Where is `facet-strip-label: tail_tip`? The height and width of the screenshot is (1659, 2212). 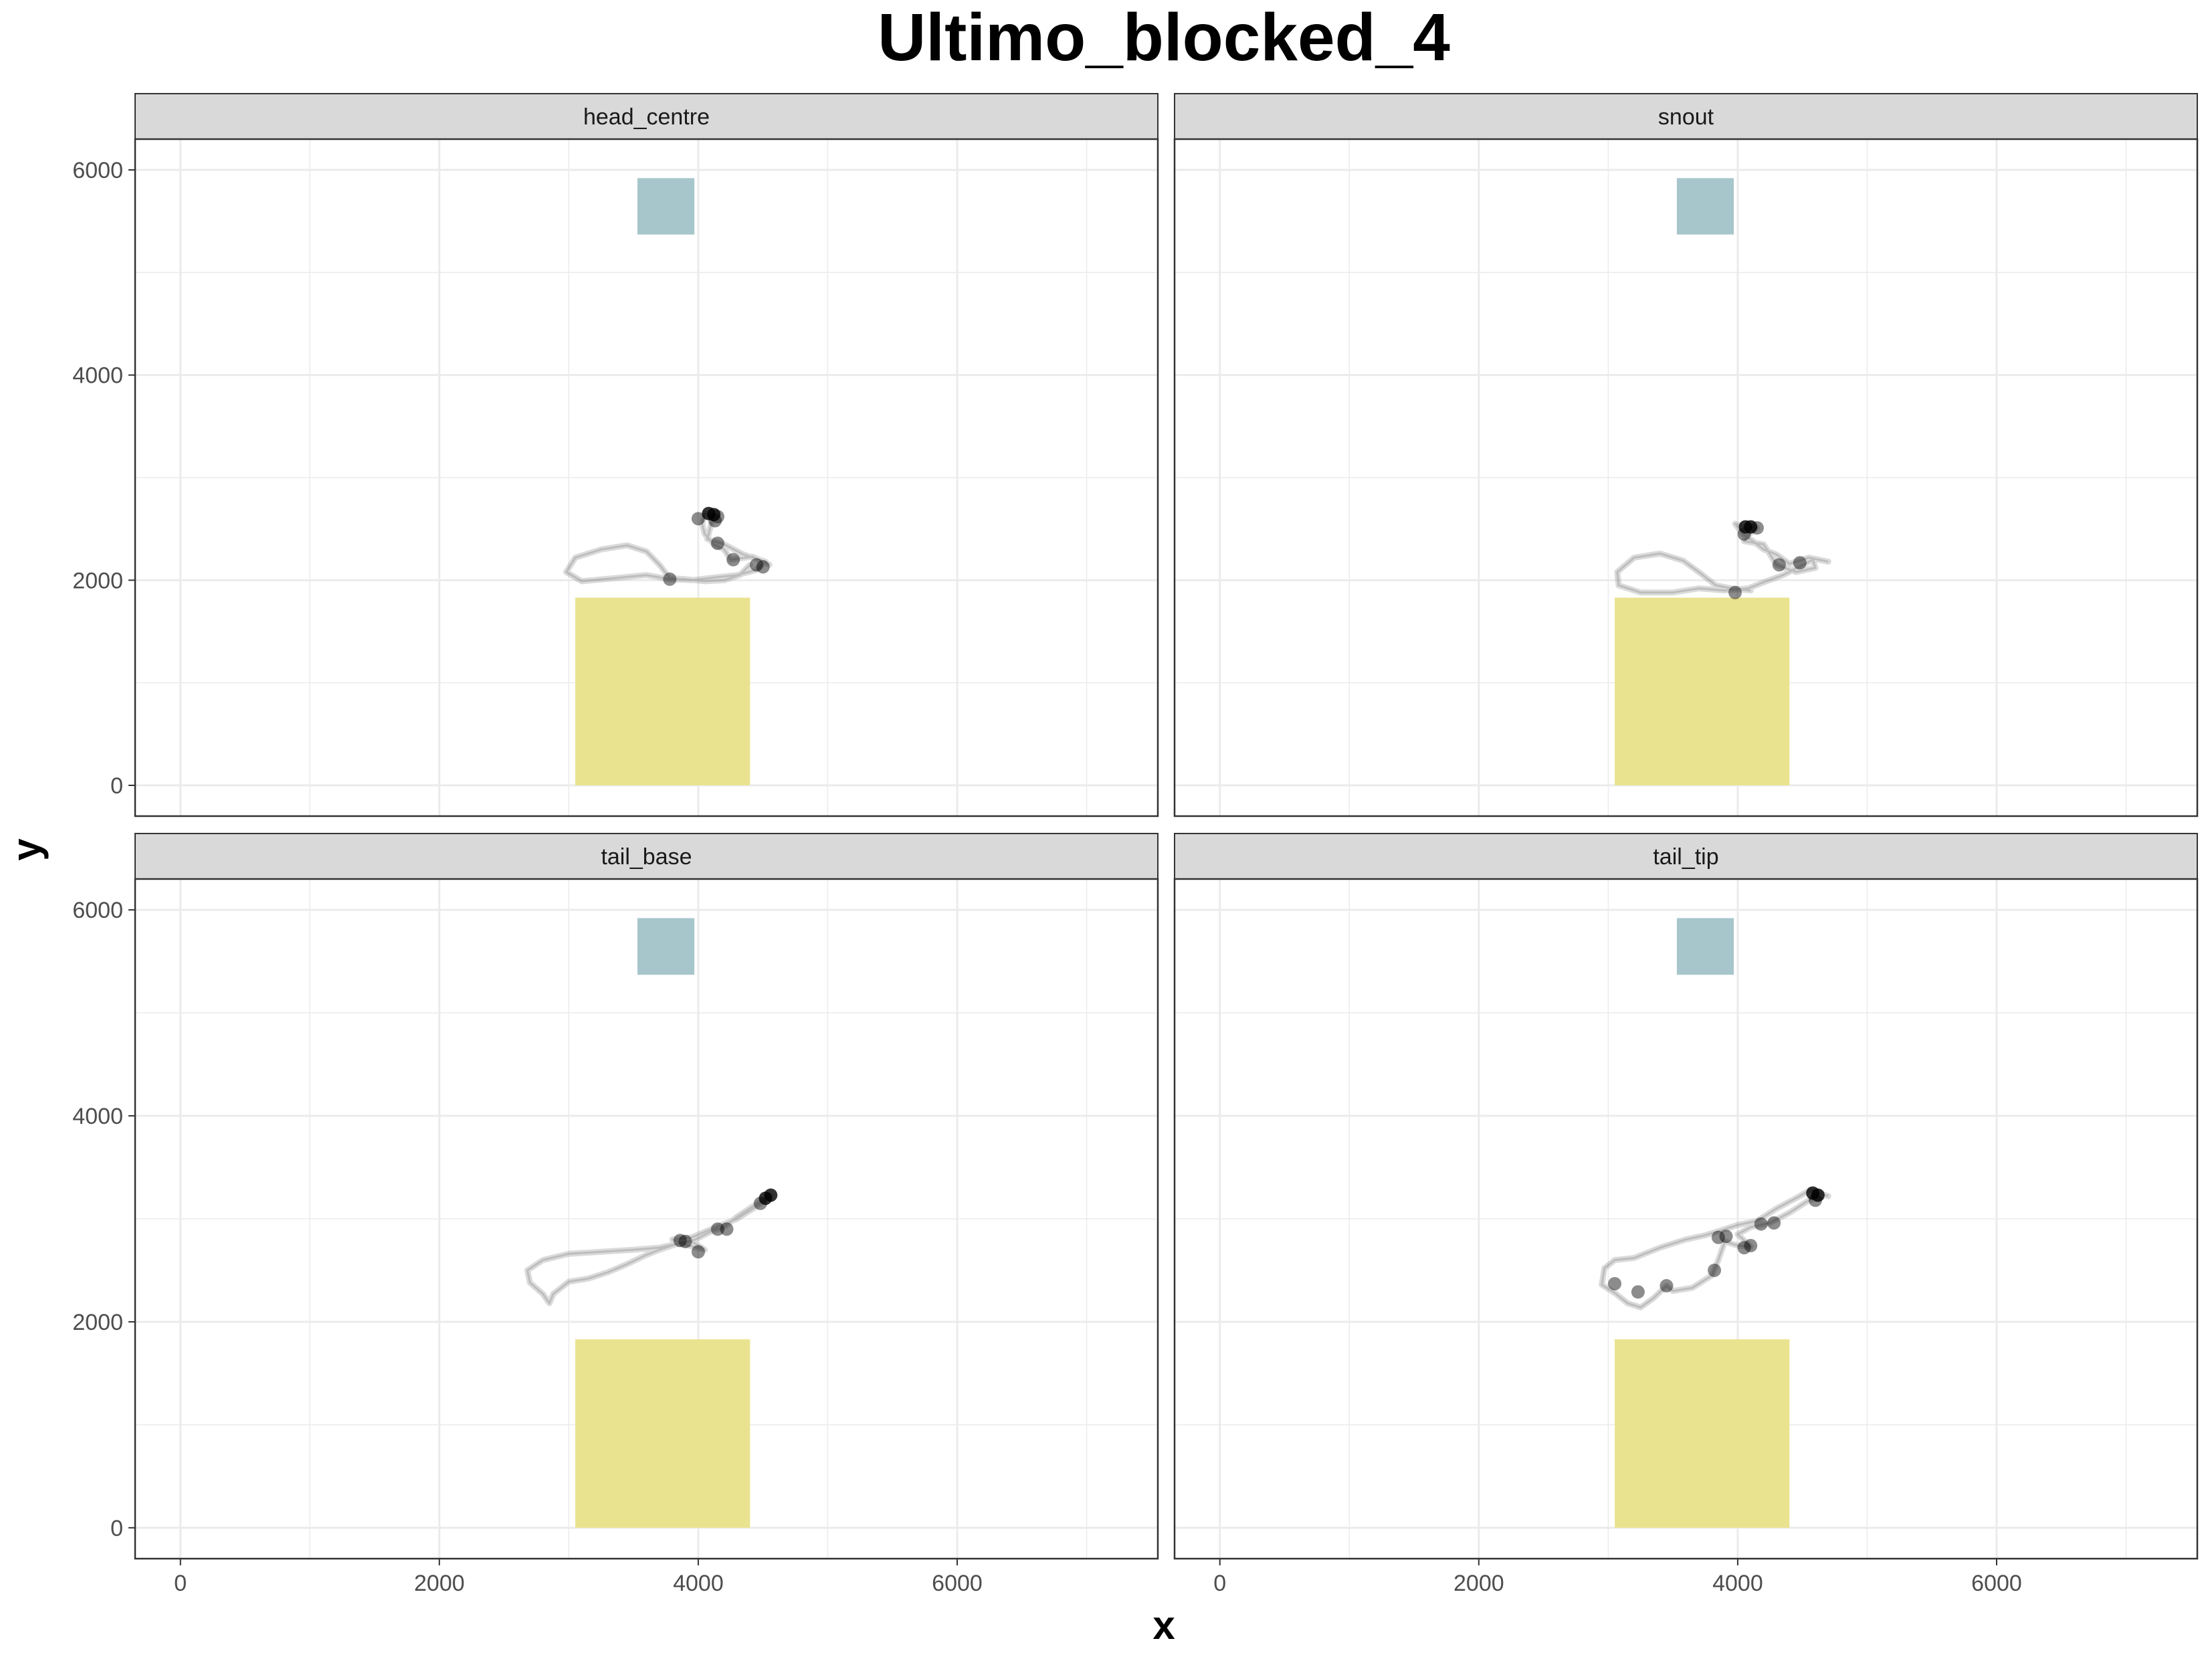 facet-strip-label: tail_tip is located at coordinates (1686, 857).